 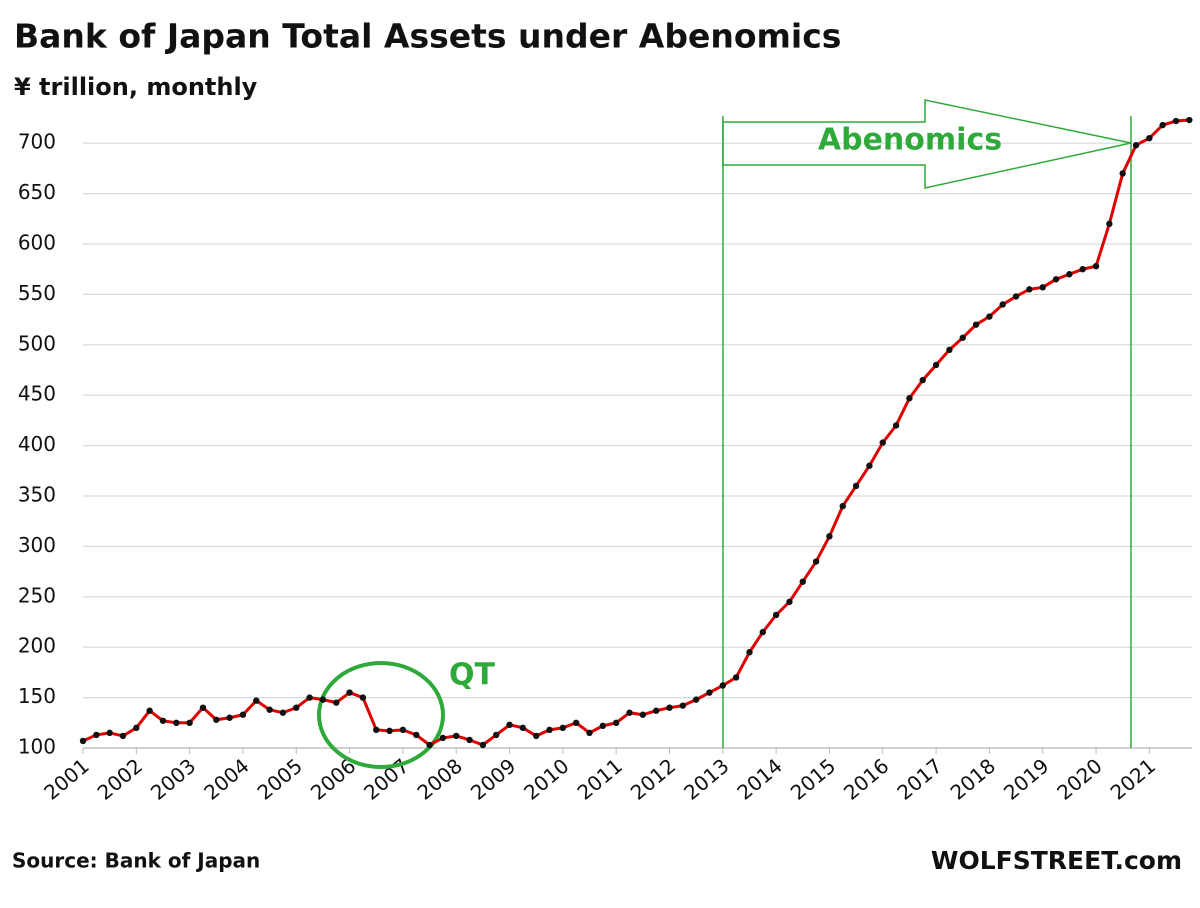 I want to click on y-tick-label: 550, so click(x=37, y=293).